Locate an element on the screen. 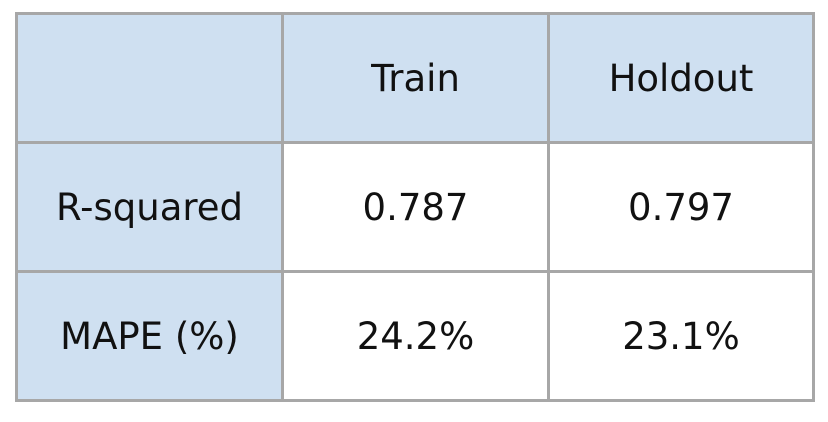 This screenshot has height=422, width=828. row-label-r-squared: R-squared is located at coordinates (149, 207).